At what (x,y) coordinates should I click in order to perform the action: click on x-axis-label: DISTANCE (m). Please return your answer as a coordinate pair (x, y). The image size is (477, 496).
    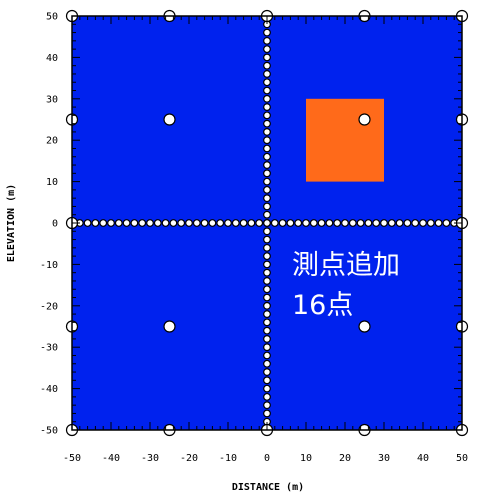
    Looking at the image, I should click on (268, 487).